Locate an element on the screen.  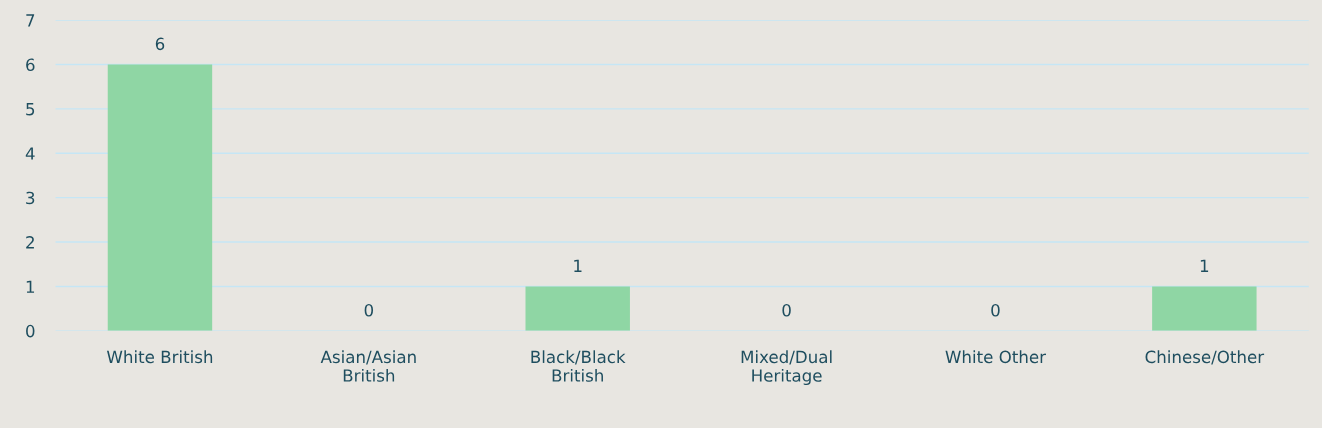
y-tick-label: 6 is located at coordinates (30, 65).